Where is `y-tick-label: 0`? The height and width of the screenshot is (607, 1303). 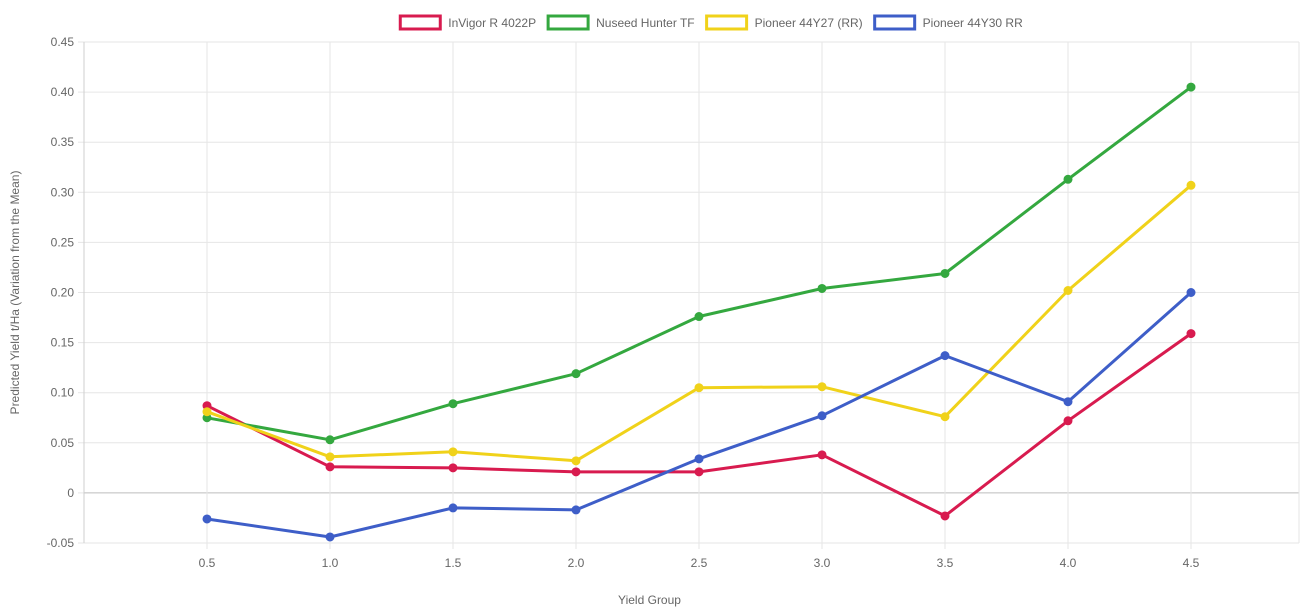
y-tick-label: 0 is located at coordinates (70, 493).